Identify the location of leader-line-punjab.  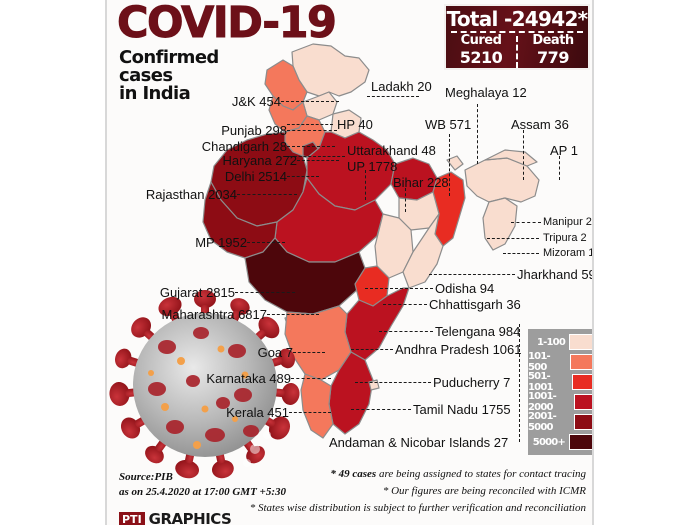
(312, 130).